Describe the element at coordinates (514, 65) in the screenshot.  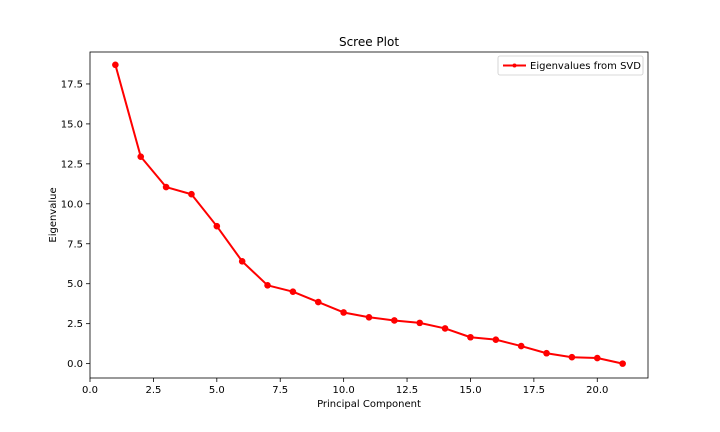
I see `legend-marker-sample` at that location.